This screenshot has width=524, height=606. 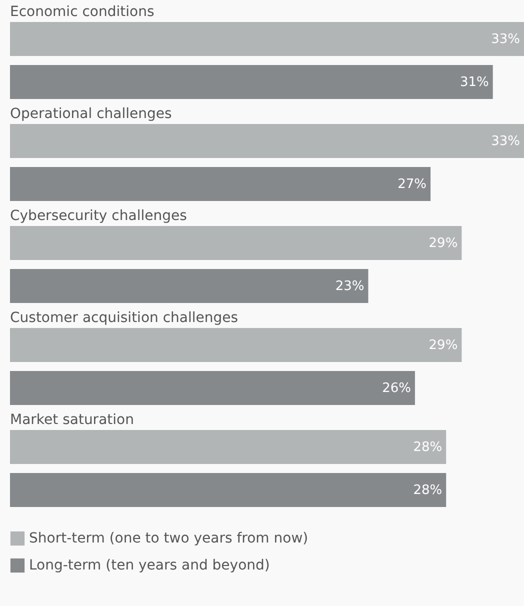 I want to click on y-tick-label: Operational challenges, so click(x=91, y=114).